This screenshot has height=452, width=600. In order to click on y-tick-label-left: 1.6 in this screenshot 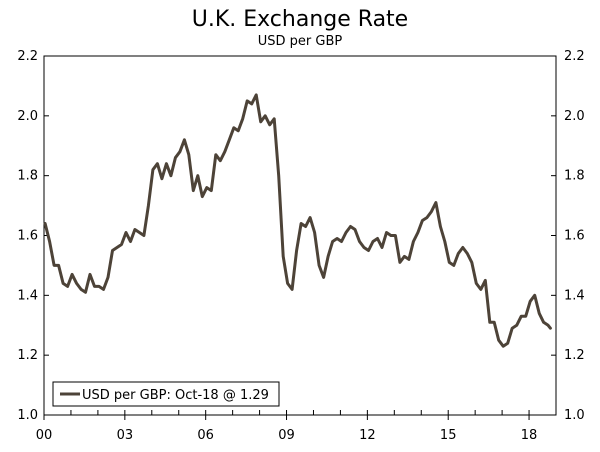, I will do `click(27, 236)`.